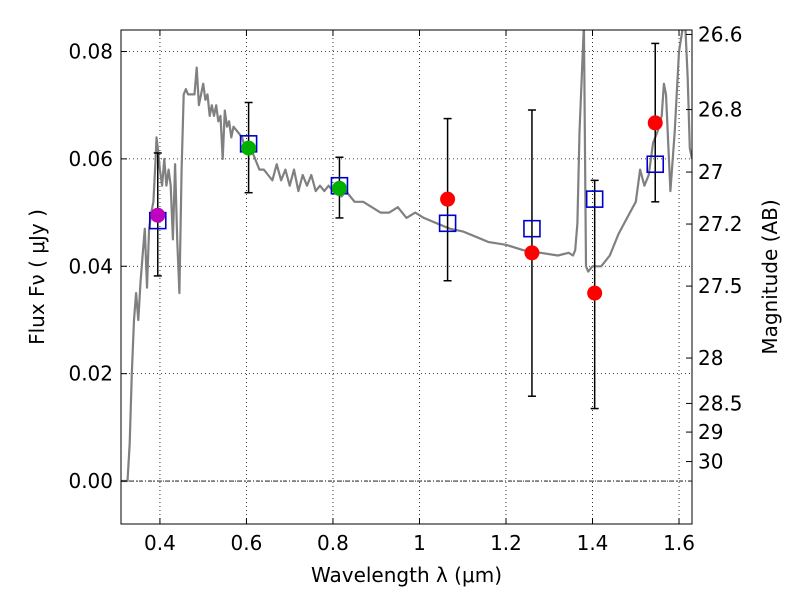  Describe the element at coordinates (710, 462) in the screenshot. I see `magnitude-tick-label: 30` at that location.